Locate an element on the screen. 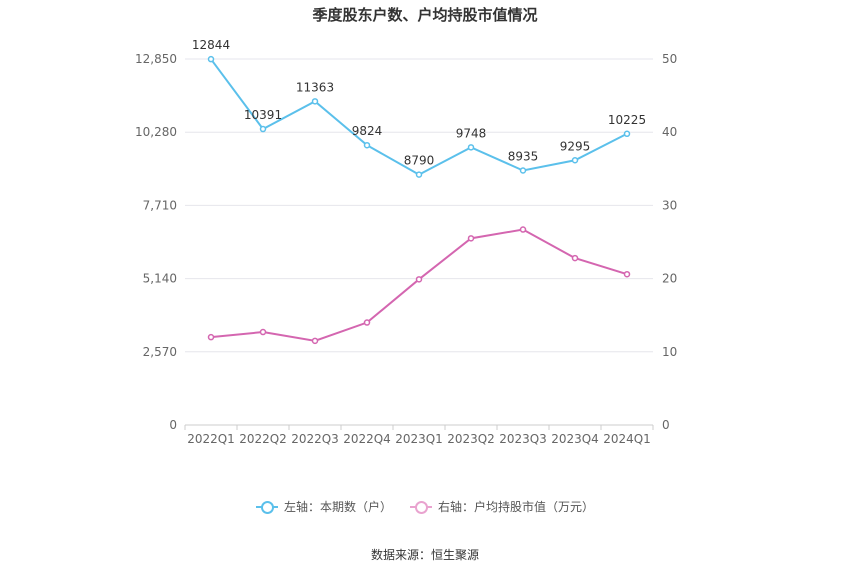 Image resolution: width=850 pixels, height=575 pixels. series-line-market-value is located at coordinates (419, 285).